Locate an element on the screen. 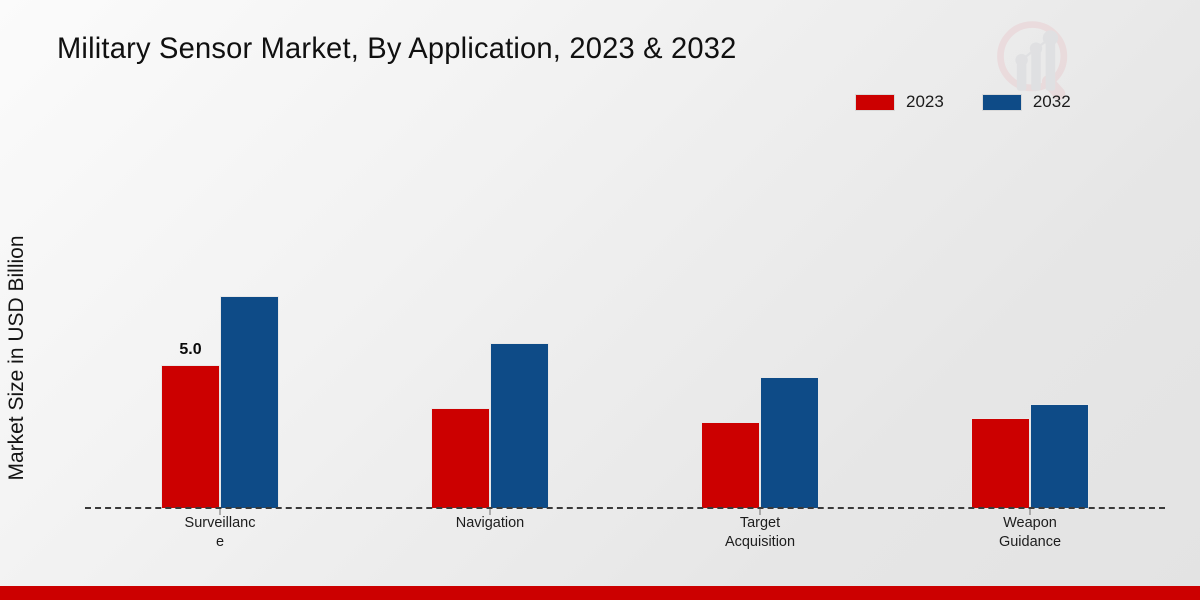 The width and height of the screenshot is (1200, 600). legend-label-2032: 2032 is located at coordinates (1051, 101).